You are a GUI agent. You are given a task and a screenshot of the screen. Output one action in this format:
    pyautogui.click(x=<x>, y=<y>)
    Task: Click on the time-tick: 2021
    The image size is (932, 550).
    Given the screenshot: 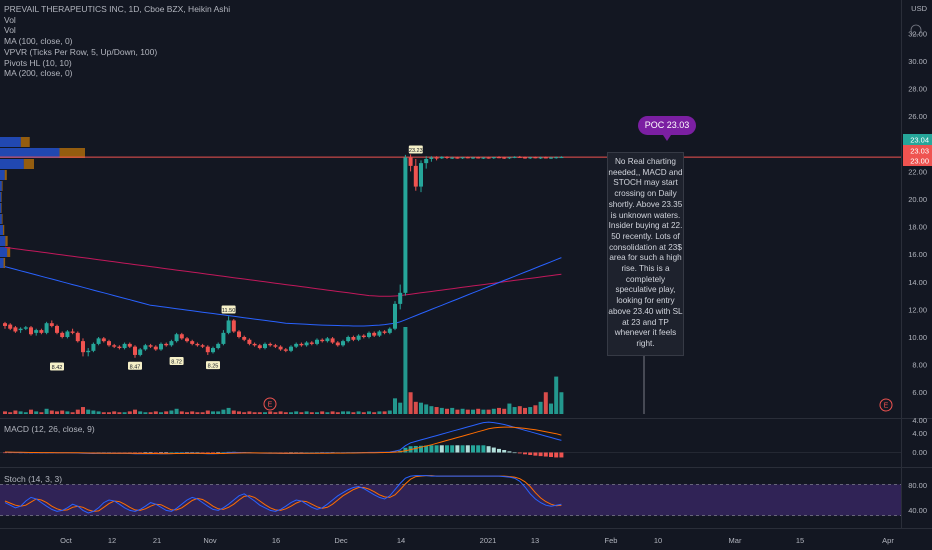 What is the action you would take?
    pyautogui.click(x=488, y=540)
    